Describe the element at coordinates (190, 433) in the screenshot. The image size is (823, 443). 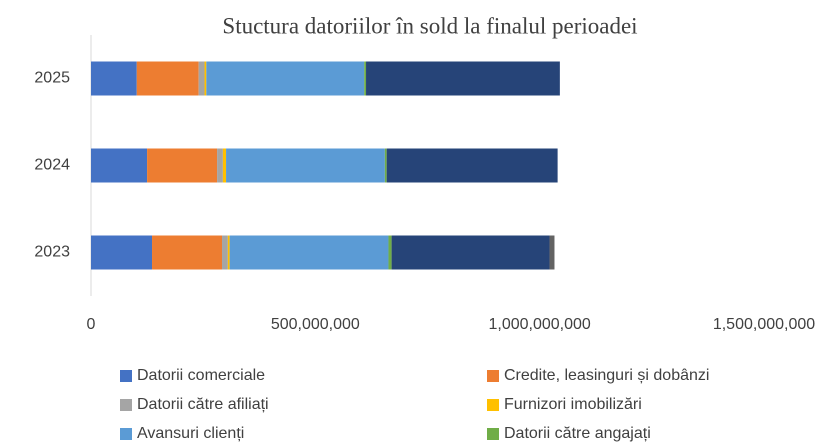
I see `legend-label: Avansuri clienți` at that location.